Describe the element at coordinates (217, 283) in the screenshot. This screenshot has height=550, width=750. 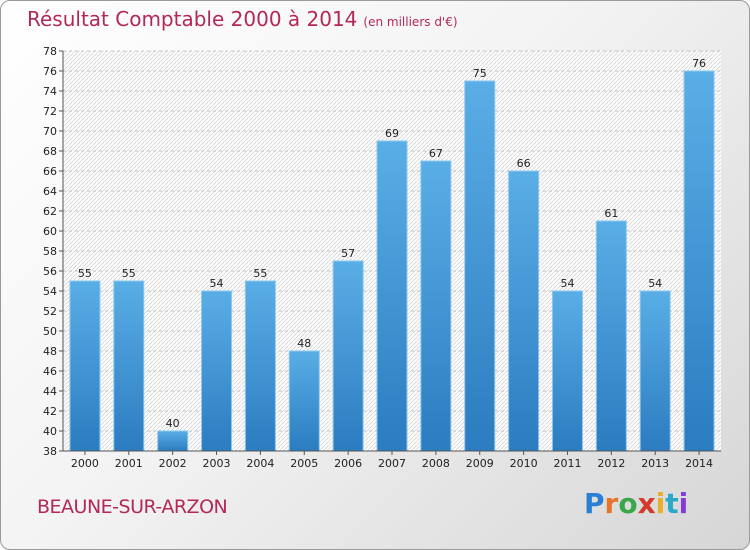
I see `value-label-2003: 54` at that location.